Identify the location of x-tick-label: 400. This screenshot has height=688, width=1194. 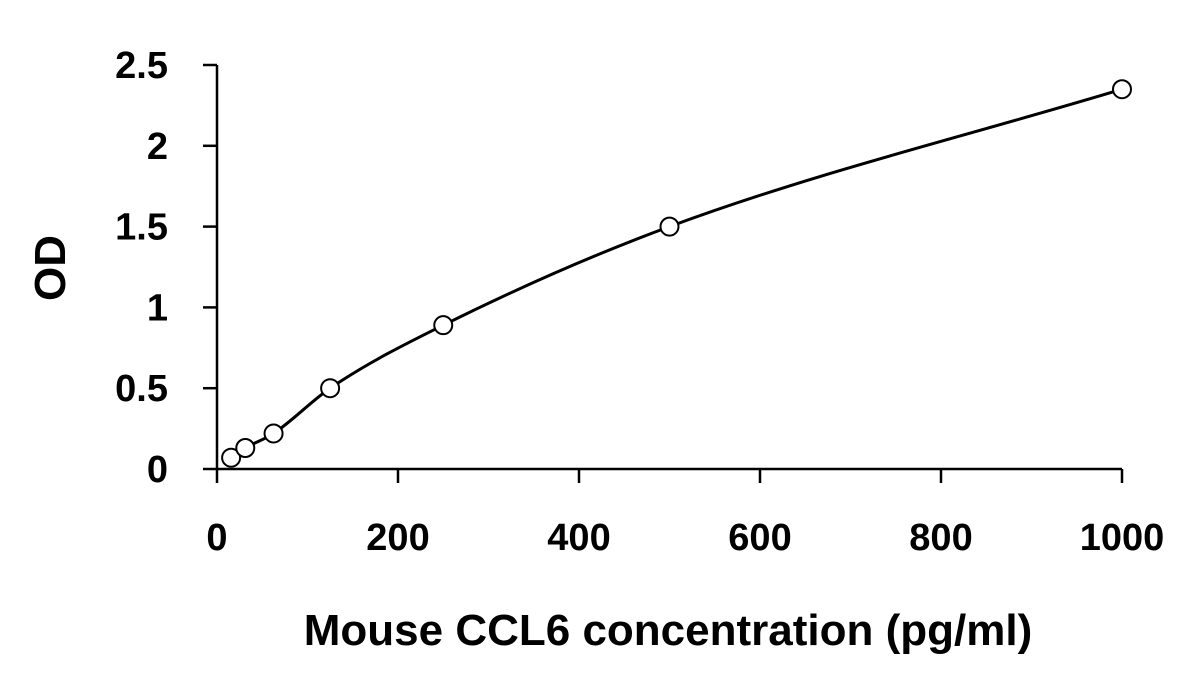
(578, 538).